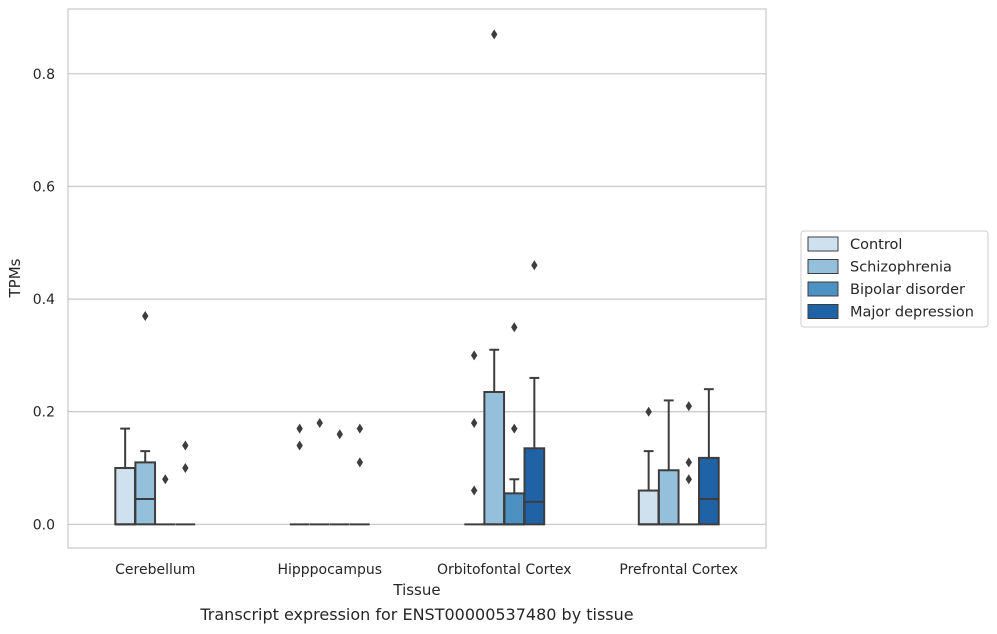  Describe the element at coordinates (504, 570) in the screenshot. I see `x-tick-label: Orbitofontal Cortex` at that location.